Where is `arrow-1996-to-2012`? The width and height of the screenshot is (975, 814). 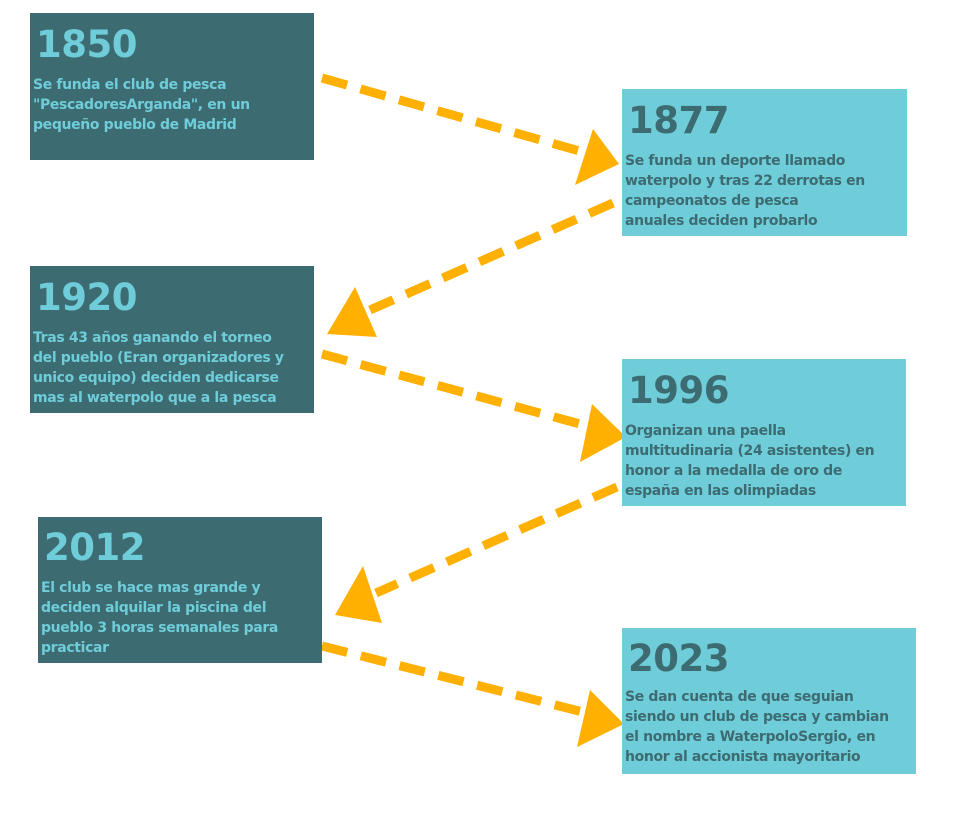
arrow-1996-to-2012 is located at coordinates (477, 552).